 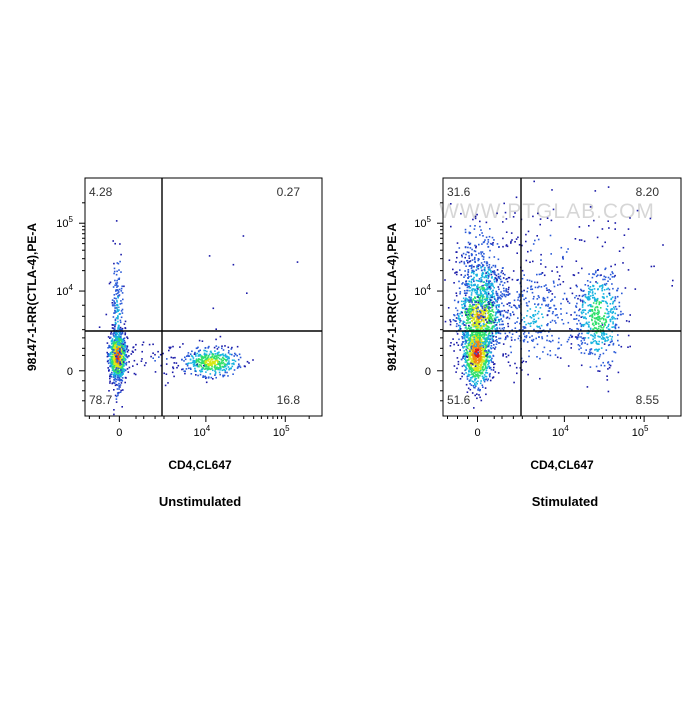 What do you see at coordinates (560, 431) in the screenshot?
I see `x-tick-label: 104` at bounding box center [560, 431].